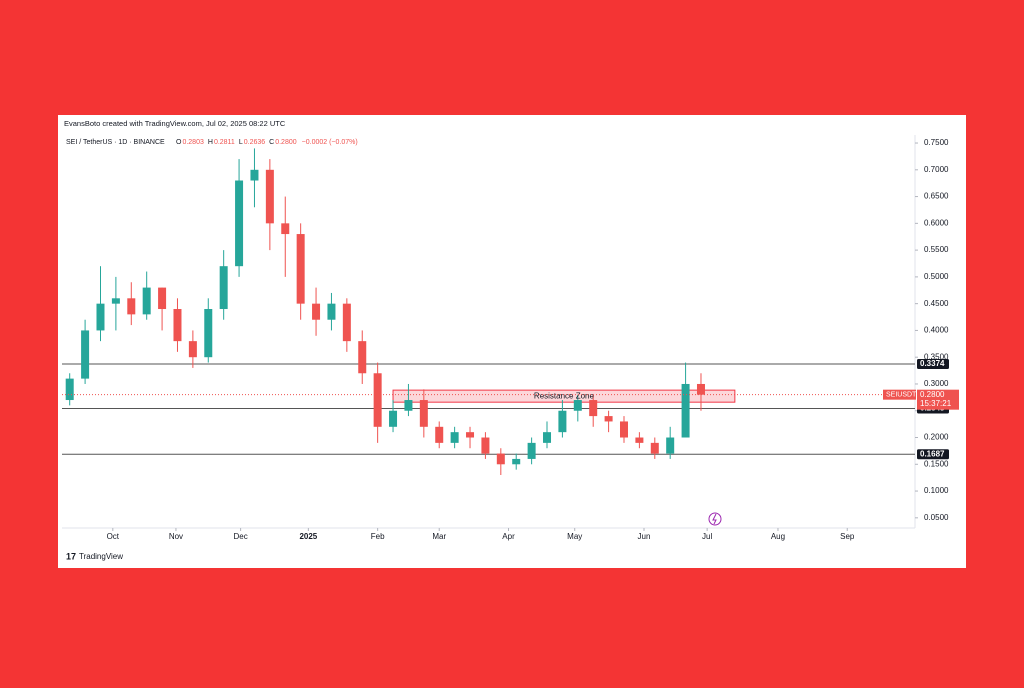  I want to click on x-tick-label: Oct, so click(113, 536).